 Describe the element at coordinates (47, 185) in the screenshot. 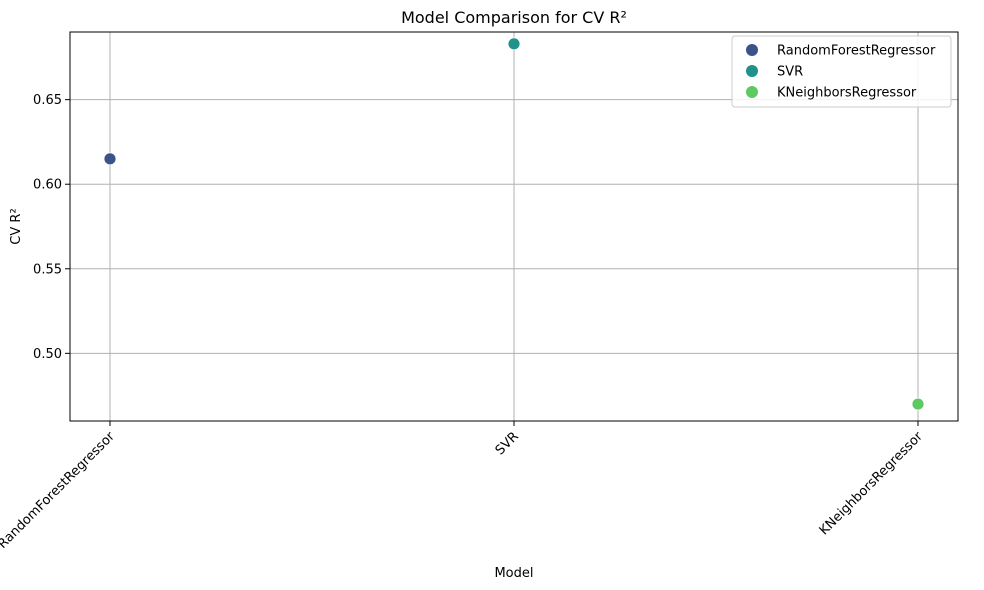

I see `y-tick-label: 0.60` at that location.